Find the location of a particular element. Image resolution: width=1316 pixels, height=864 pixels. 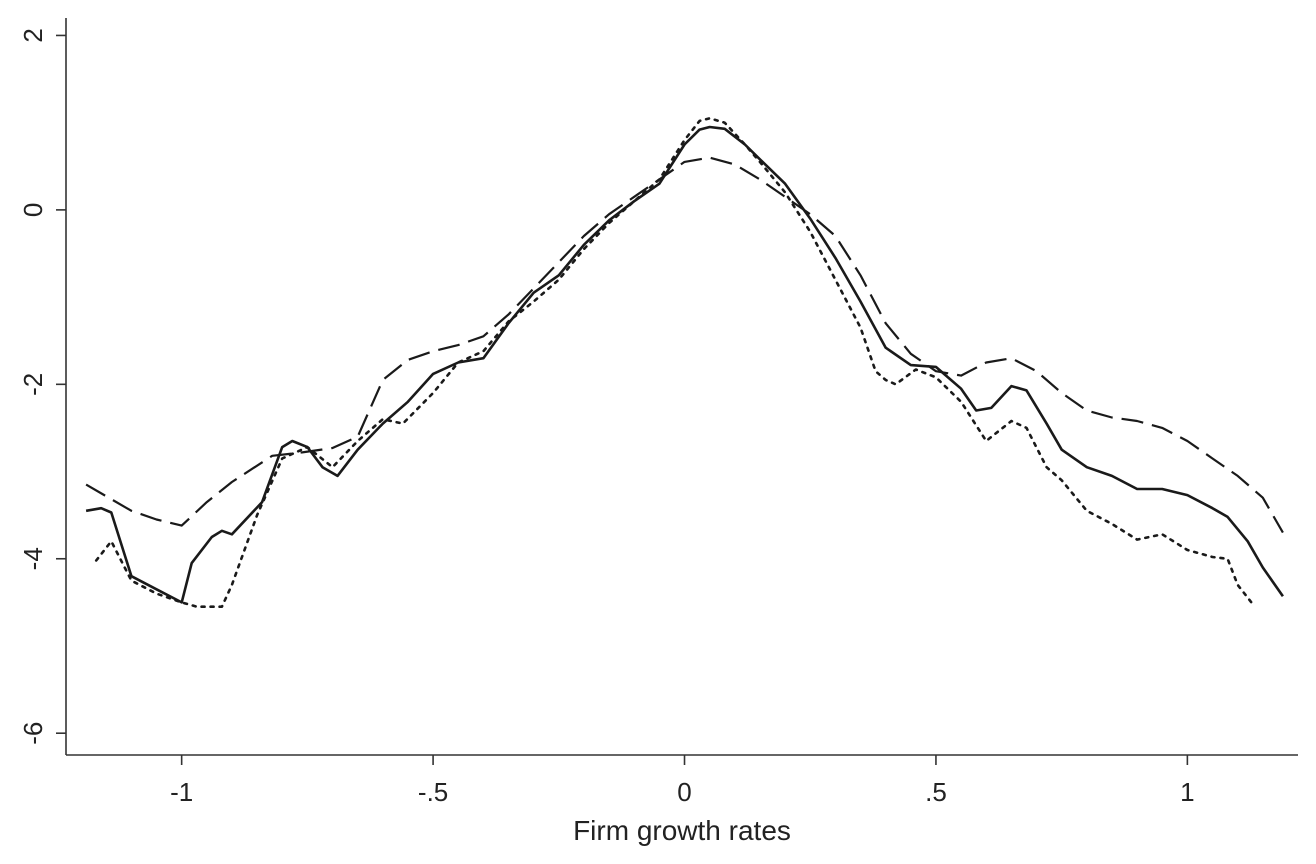

x-tick-label: -.5 is located at coordinates (433, 792).